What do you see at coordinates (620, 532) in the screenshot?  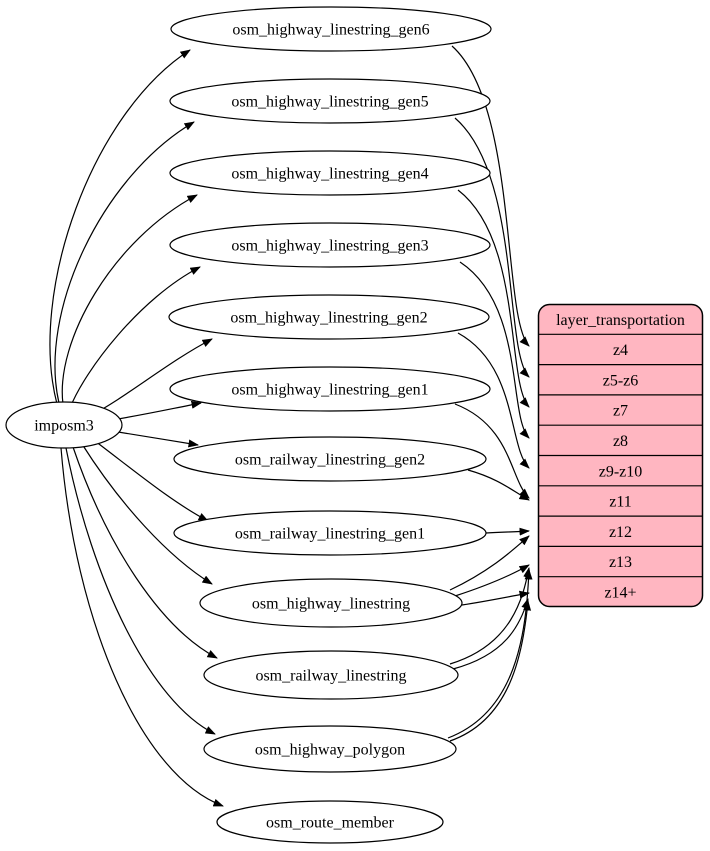 I see `layer-row-z12: z12` at bounding box center [620, 532].